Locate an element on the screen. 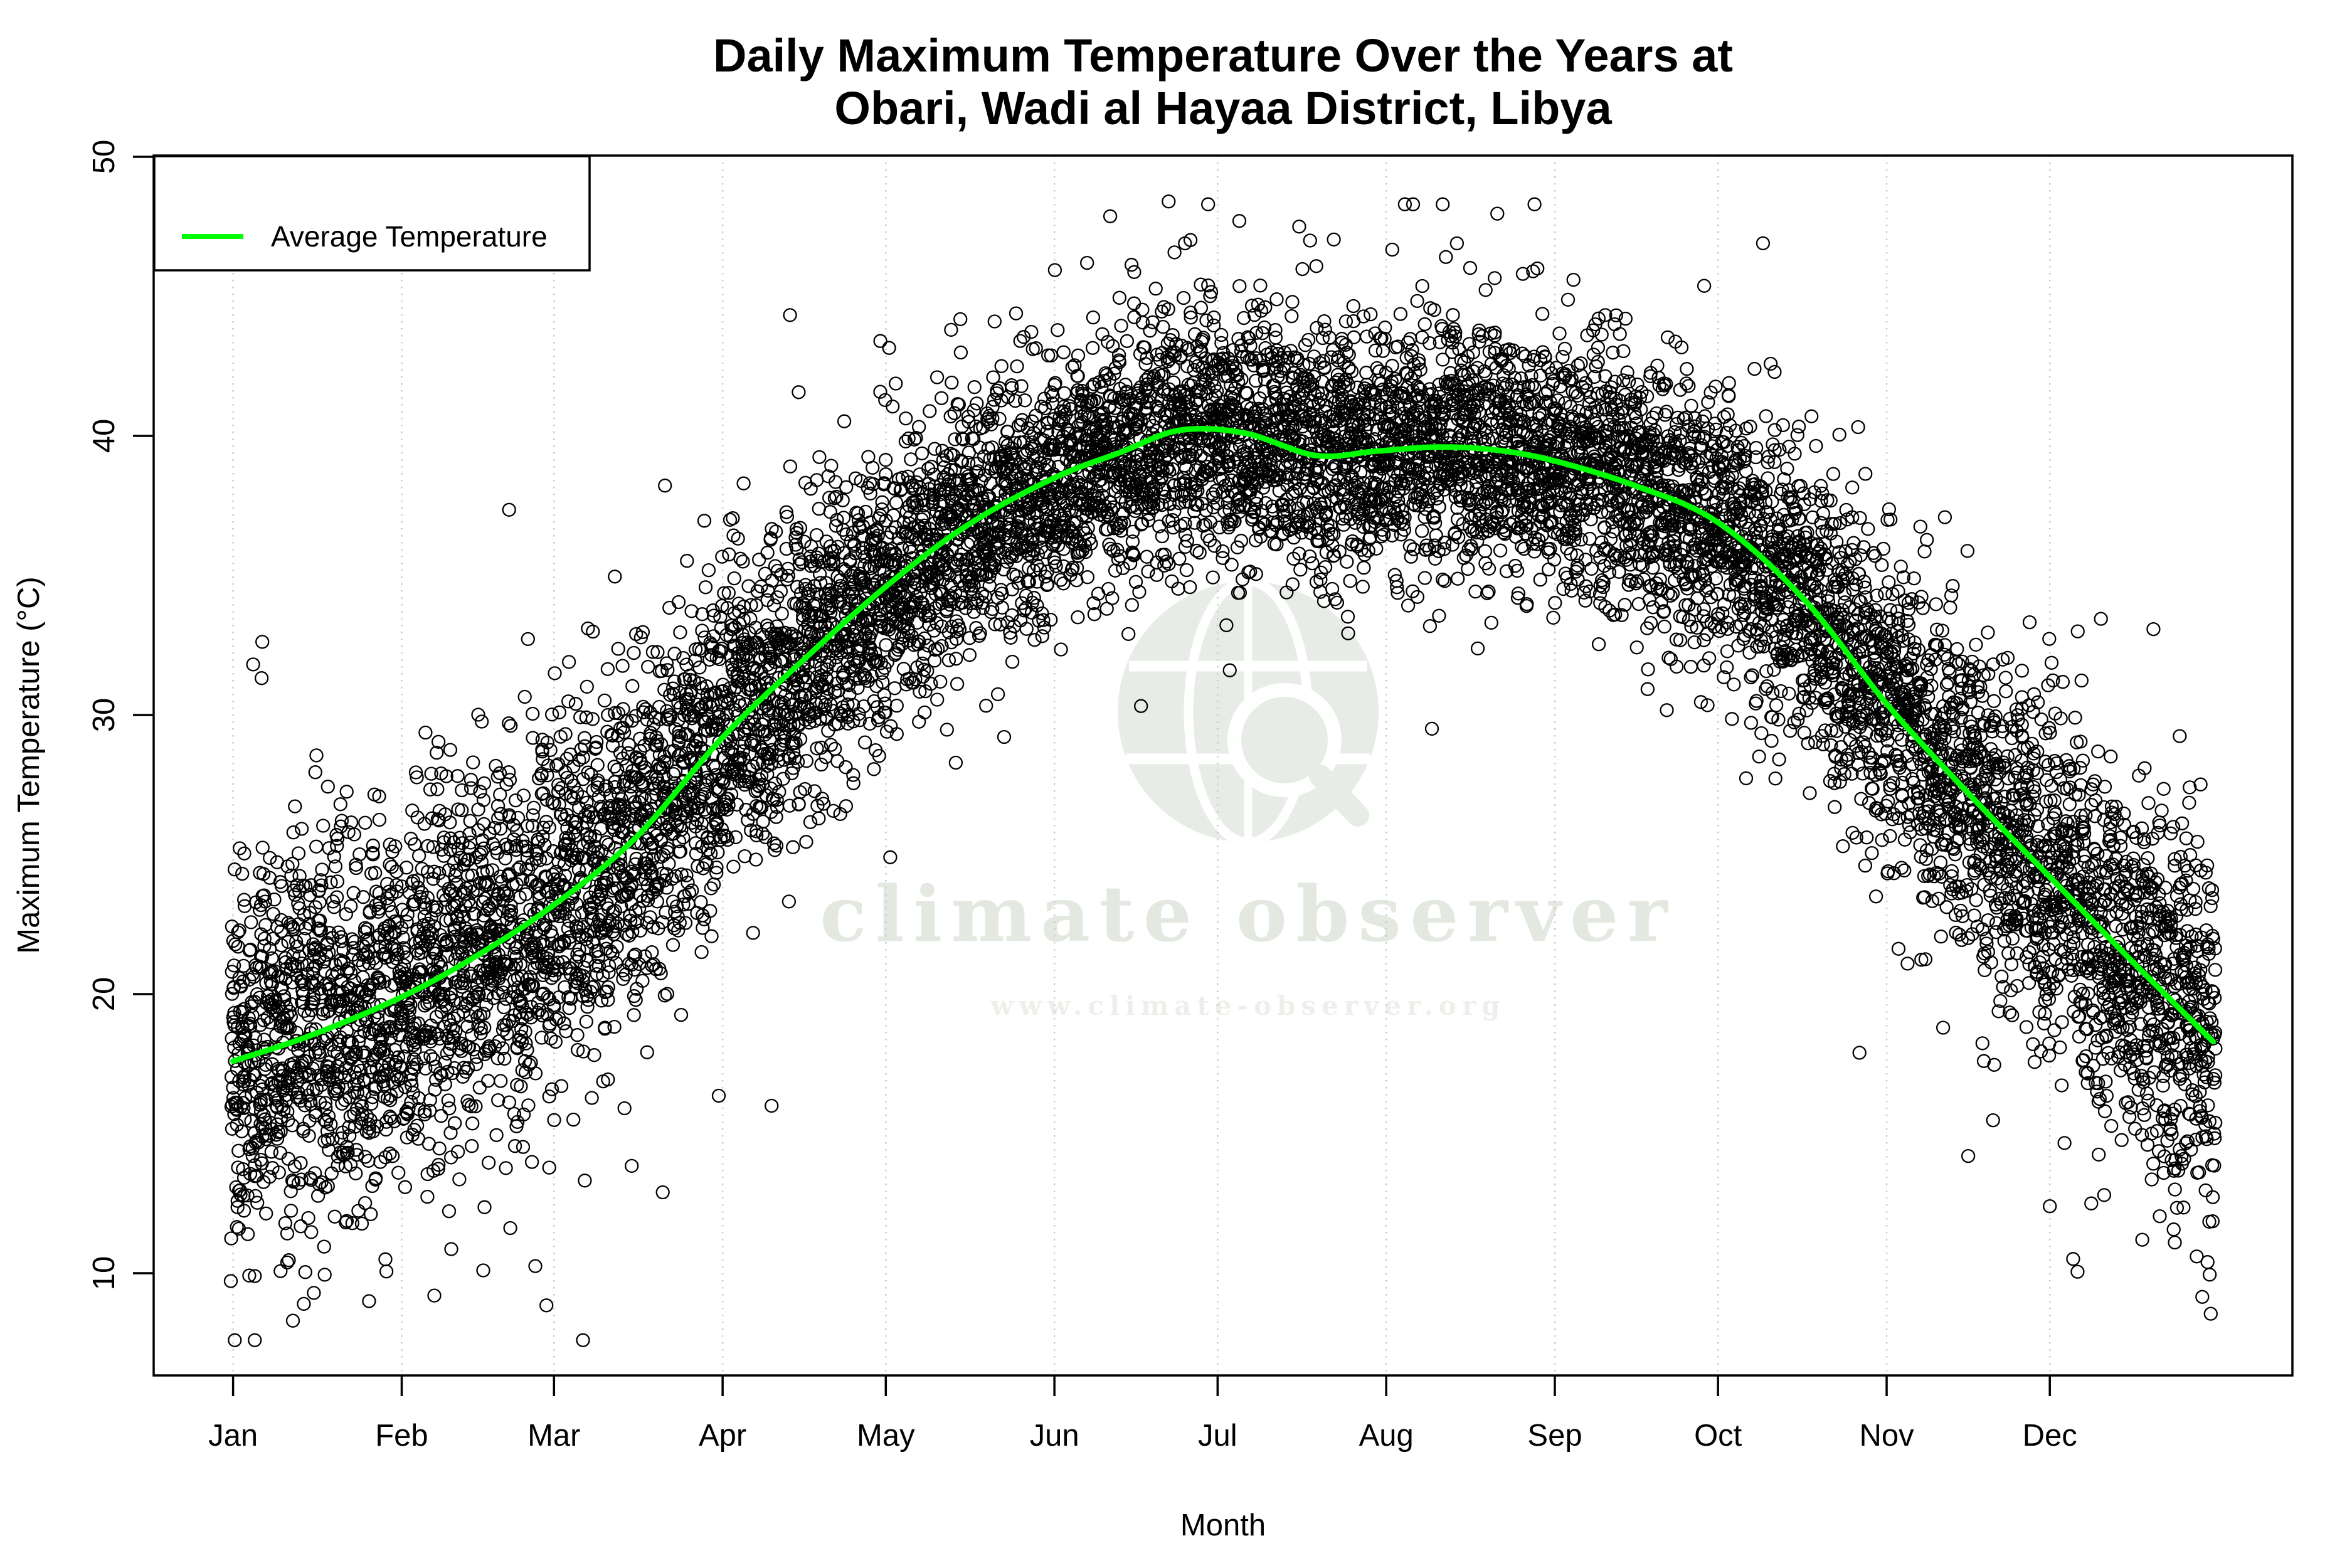 This screenshot has width=2352, height=1568. x-tick-label-apr: Apr is located at coordinates (722, 1436).